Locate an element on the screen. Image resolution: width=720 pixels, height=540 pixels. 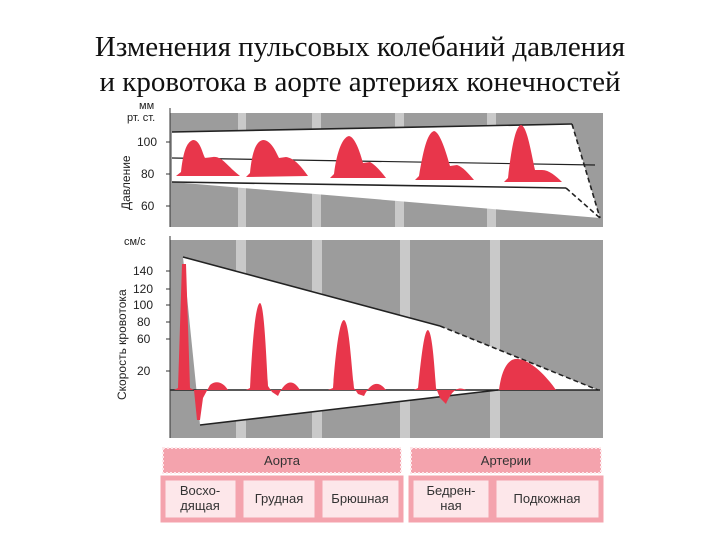
flow-tick-label: 120 is located at coordinates (143, 289).